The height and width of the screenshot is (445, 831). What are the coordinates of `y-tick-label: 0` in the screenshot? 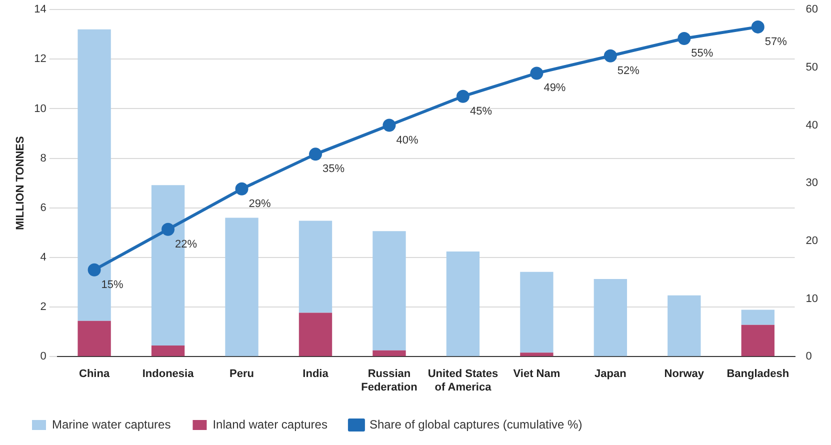 It's located at (43, 356).